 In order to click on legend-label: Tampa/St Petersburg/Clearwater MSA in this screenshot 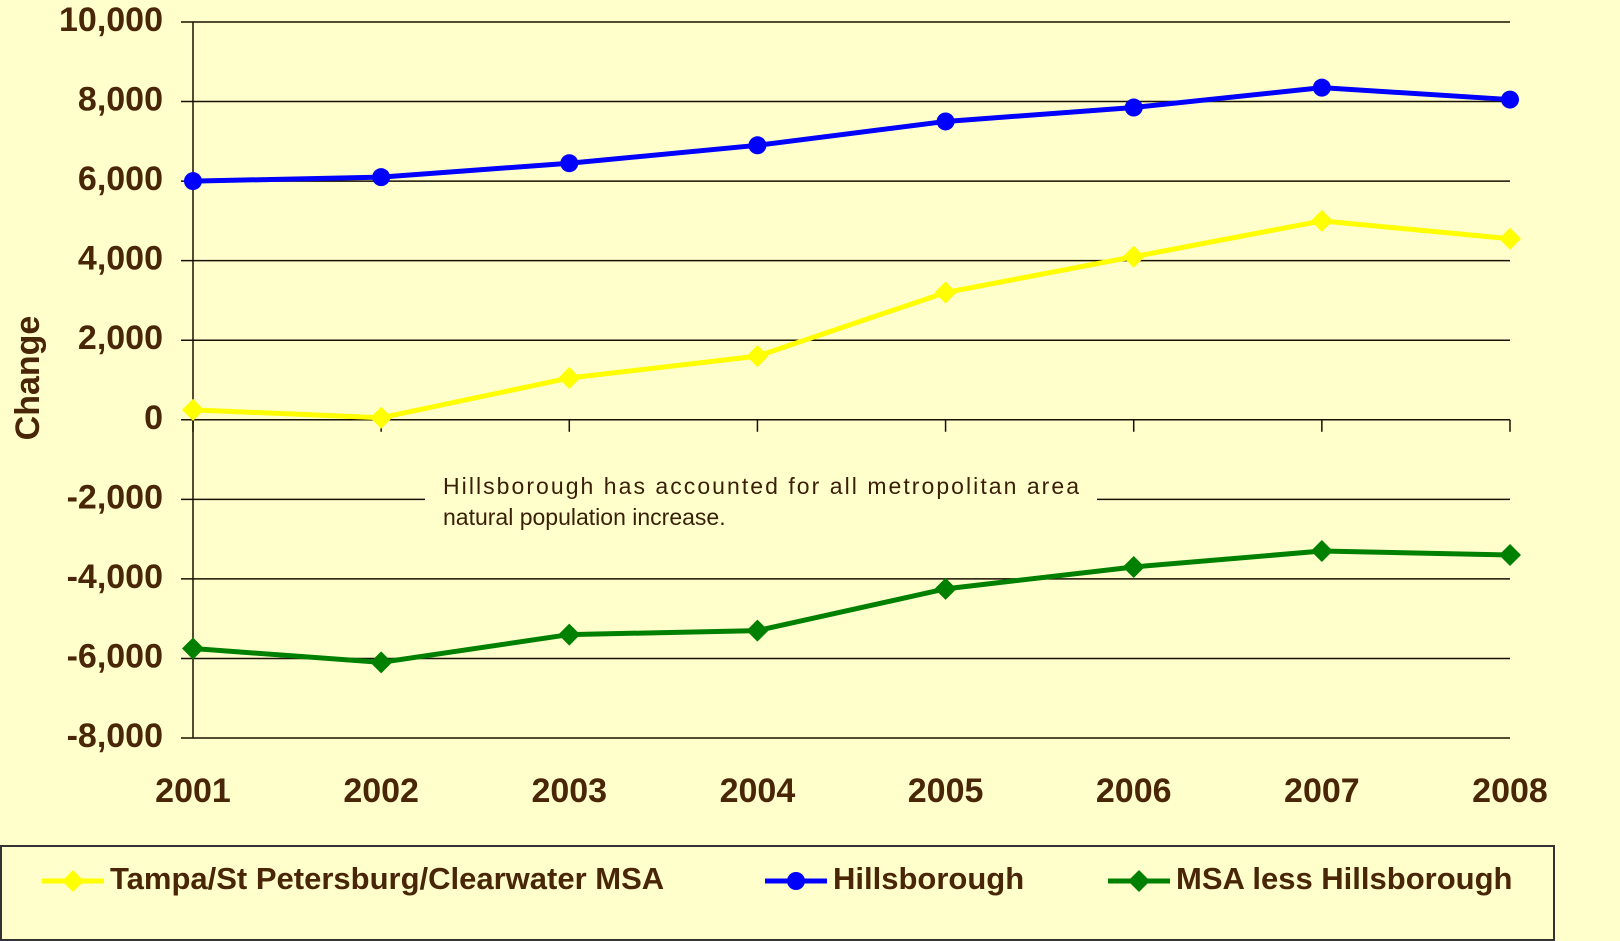, I will do `click(387, 878)`.